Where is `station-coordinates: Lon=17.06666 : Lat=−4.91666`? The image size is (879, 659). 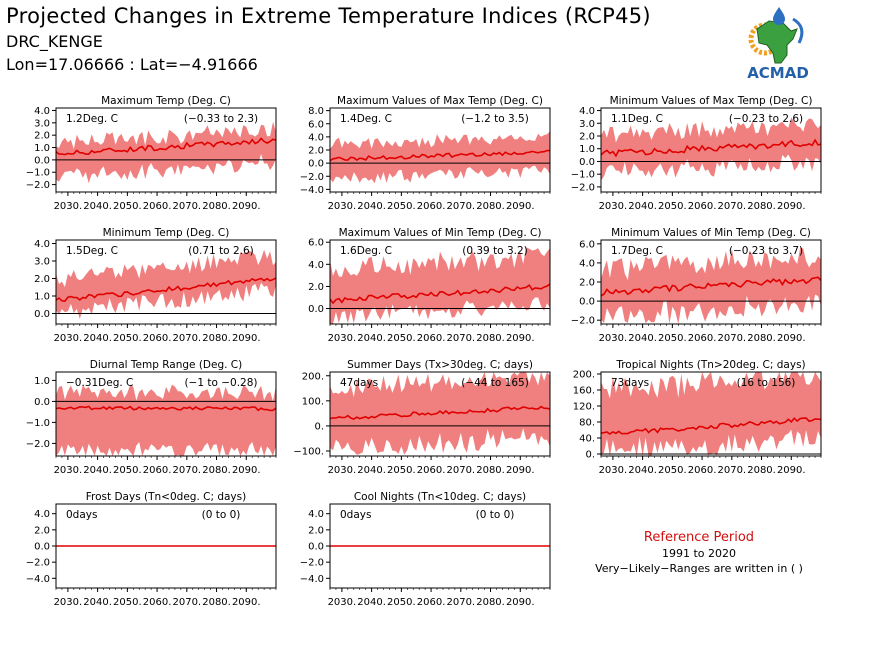 station-coordinates: Lon=17.06666 : Lat=−4.91666 is located at coordinates (132, 64).